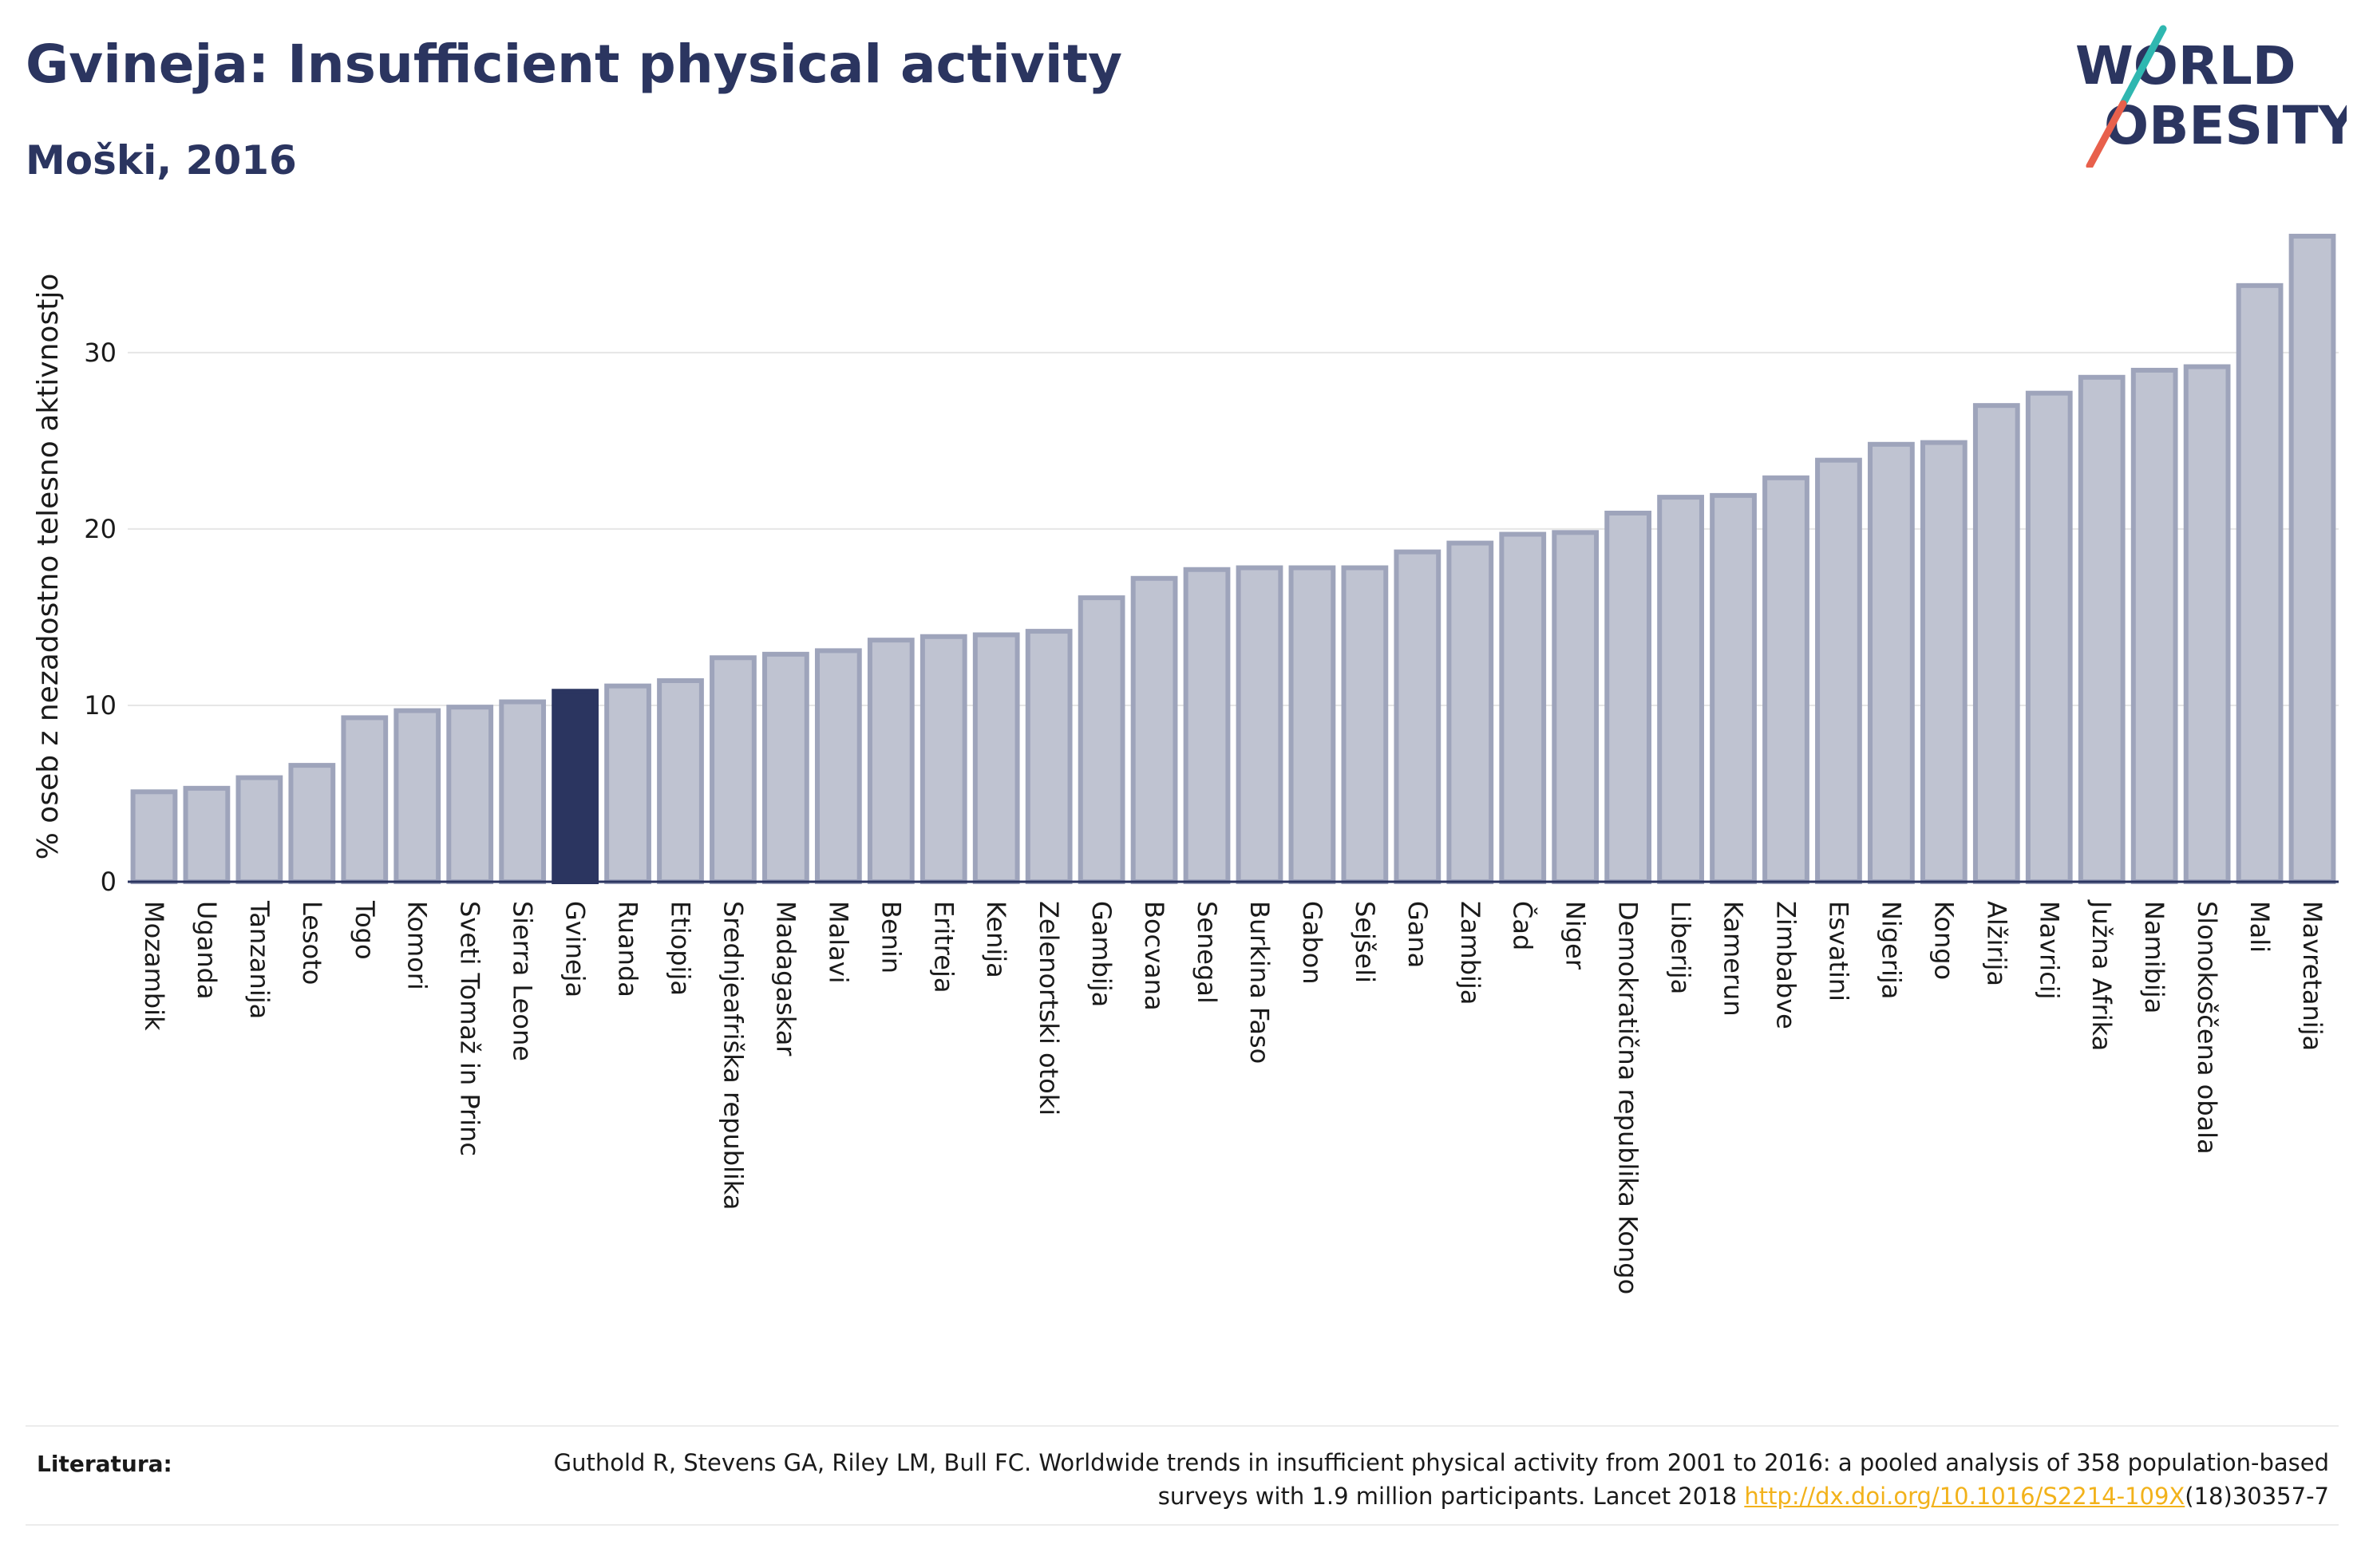 The height and width of the screenshot is (1568, 2361). I want to click on logo-slash-teal, so click(2143, 66).